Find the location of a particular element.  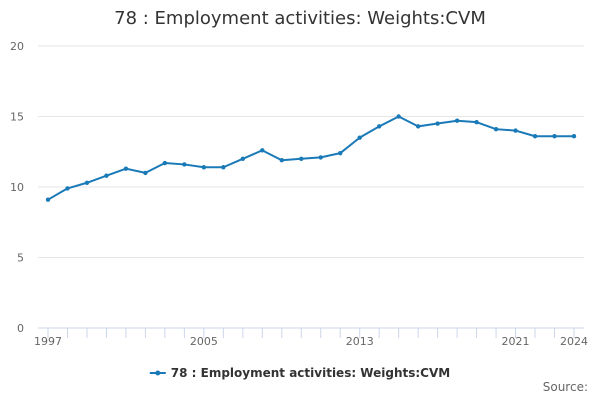

y-tick-label-5: 5 is located at coordinates (20, 258).